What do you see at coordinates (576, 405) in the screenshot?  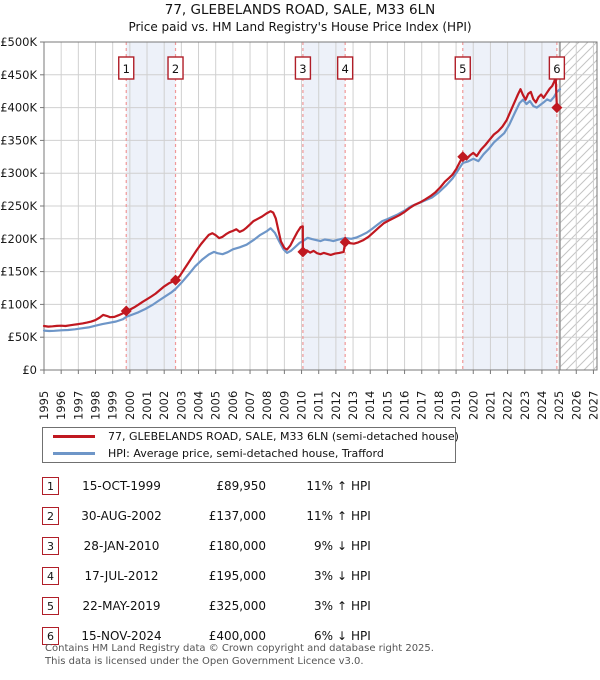 I see `svg-text: 2026` at bounding box center [576, 405].